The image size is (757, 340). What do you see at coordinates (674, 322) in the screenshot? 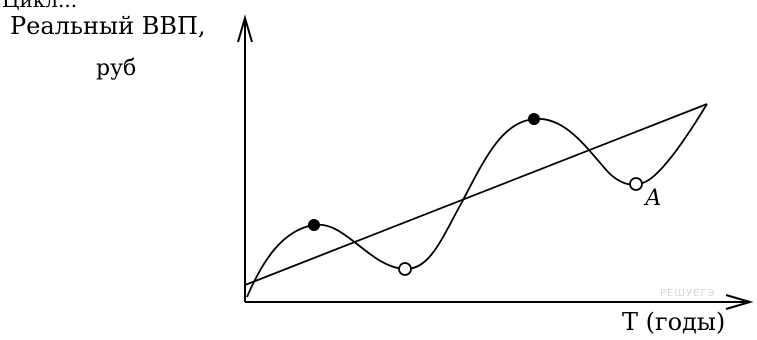
I see `x-axis-label: Т (годы)` at bounding box center [674, 322].